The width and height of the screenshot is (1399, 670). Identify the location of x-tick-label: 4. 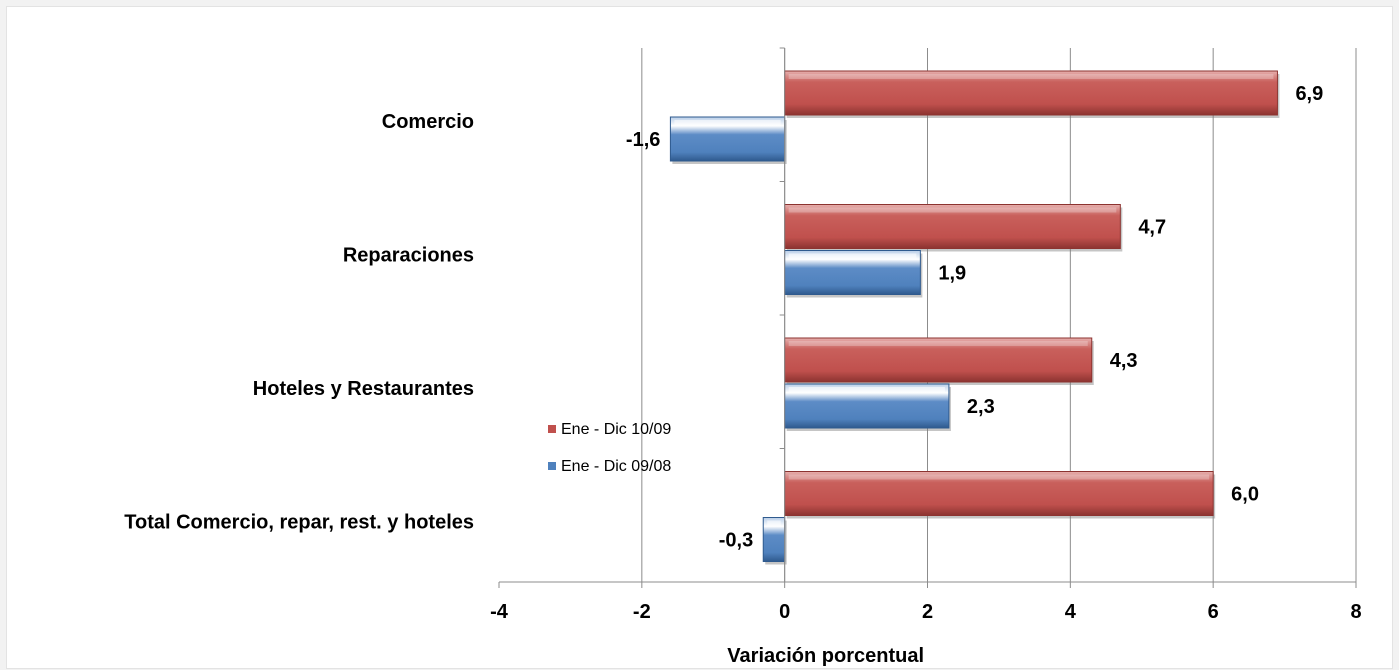
(1071, 612).